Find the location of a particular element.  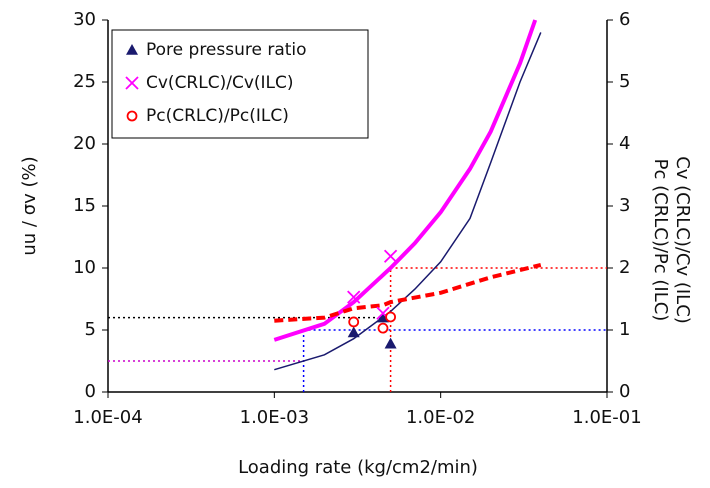

legend-box is located at coordinates (240, 84).